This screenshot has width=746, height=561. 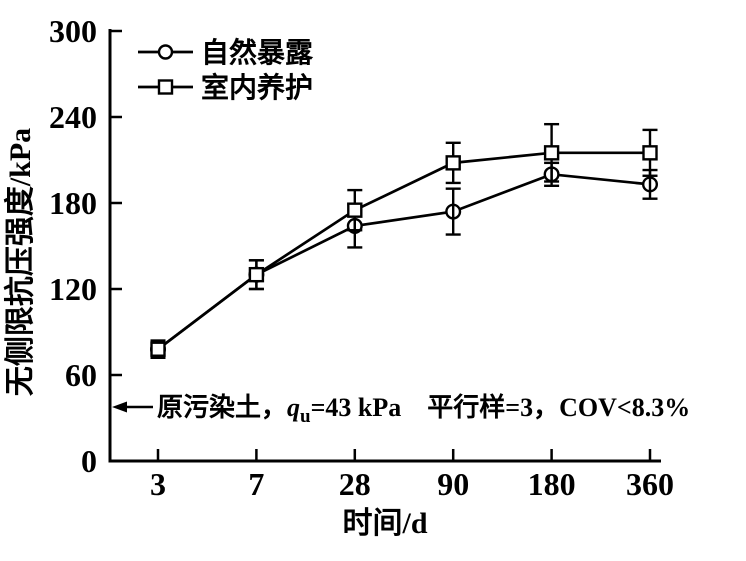 What do you see at coordinates (355, 484) in the screenshot?
I see `x-tick-label: 28` at bounding box center [355, 484].